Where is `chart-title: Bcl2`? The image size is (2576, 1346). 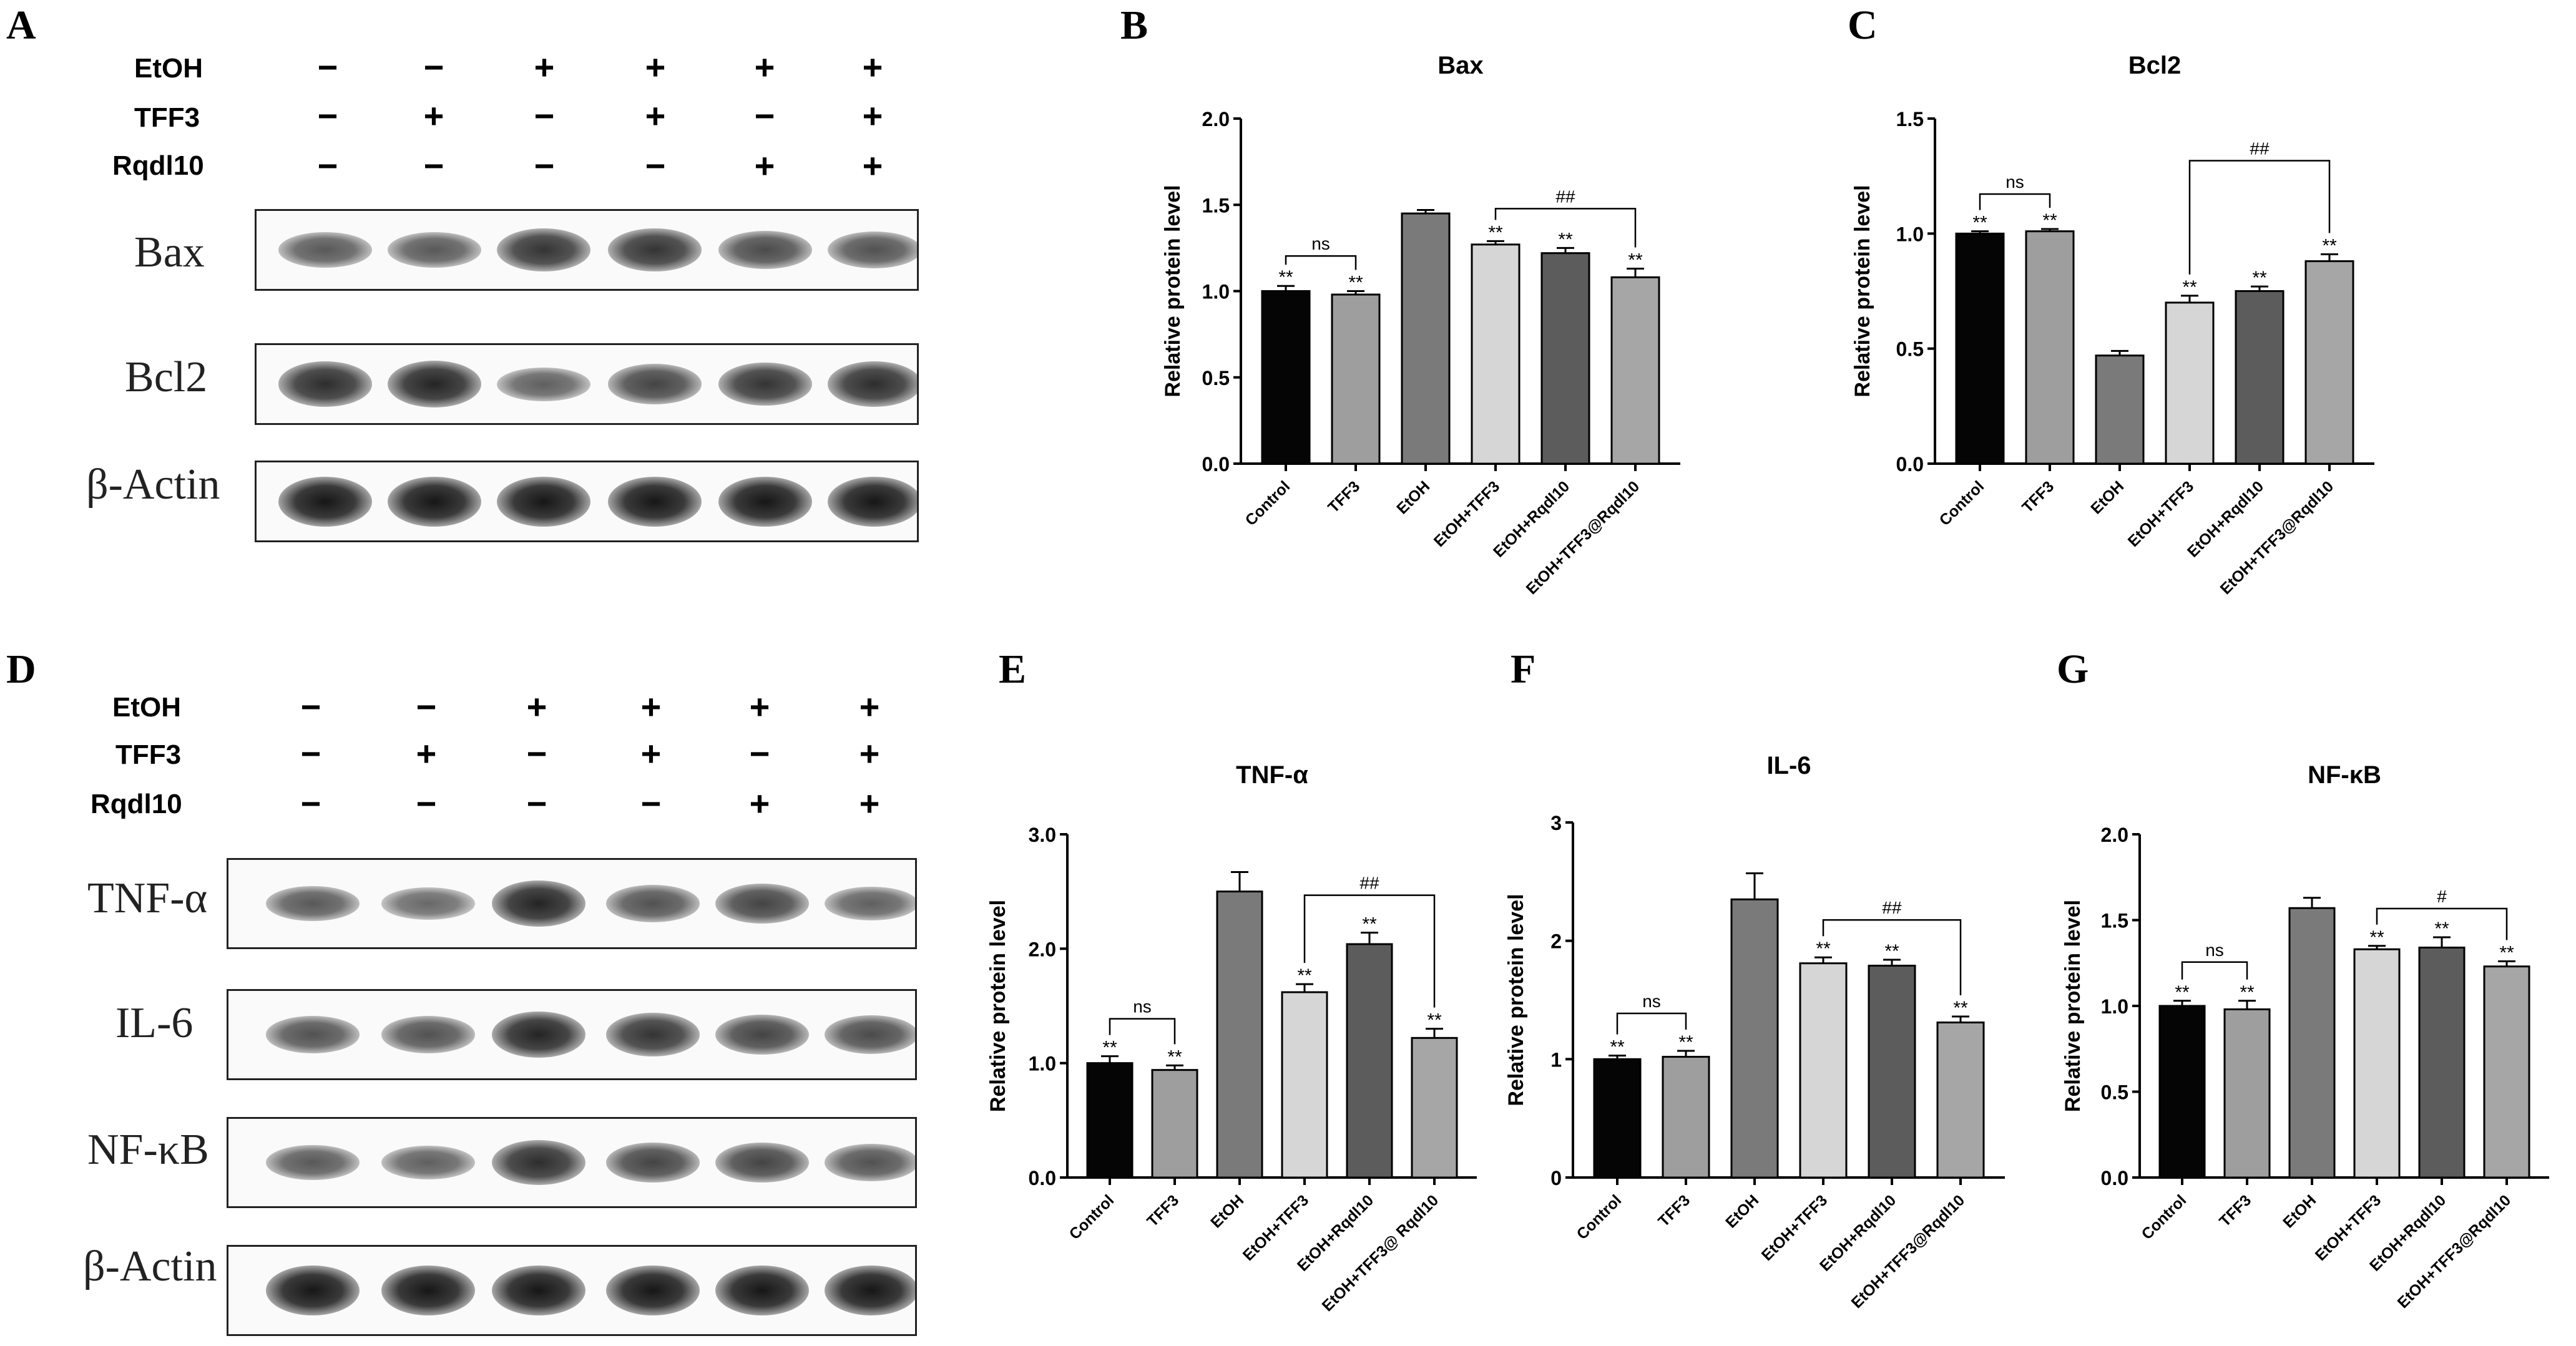 chart-title: Bcl2 is located at coordinates (2155, 66).